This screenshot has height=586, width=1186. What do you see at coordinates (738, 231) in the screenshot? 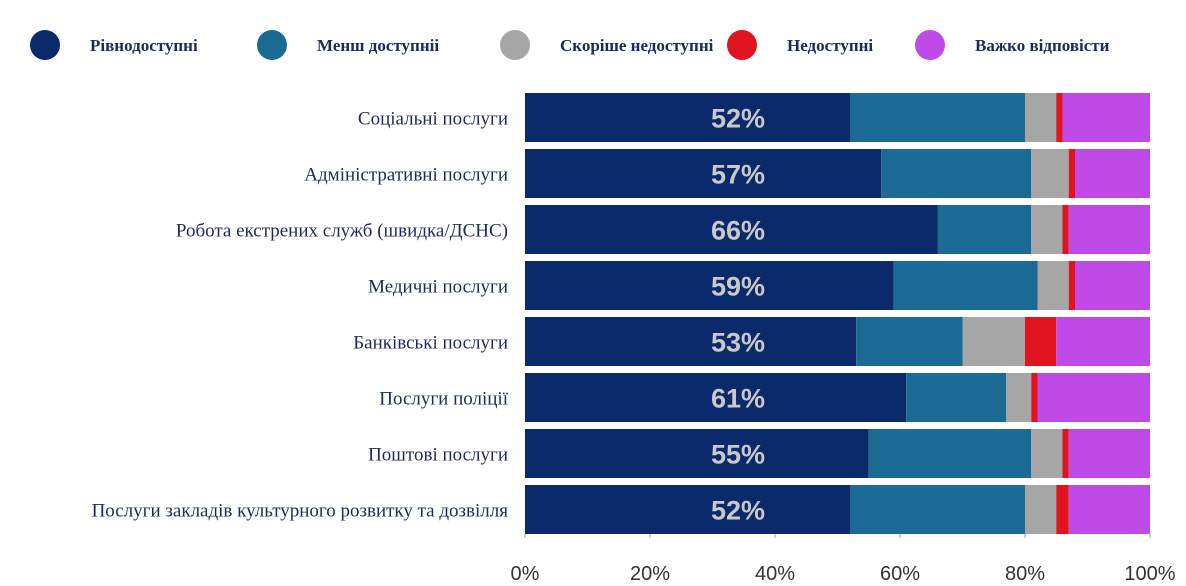
I see `data-label: 66%` at bounding box center [738, 231].